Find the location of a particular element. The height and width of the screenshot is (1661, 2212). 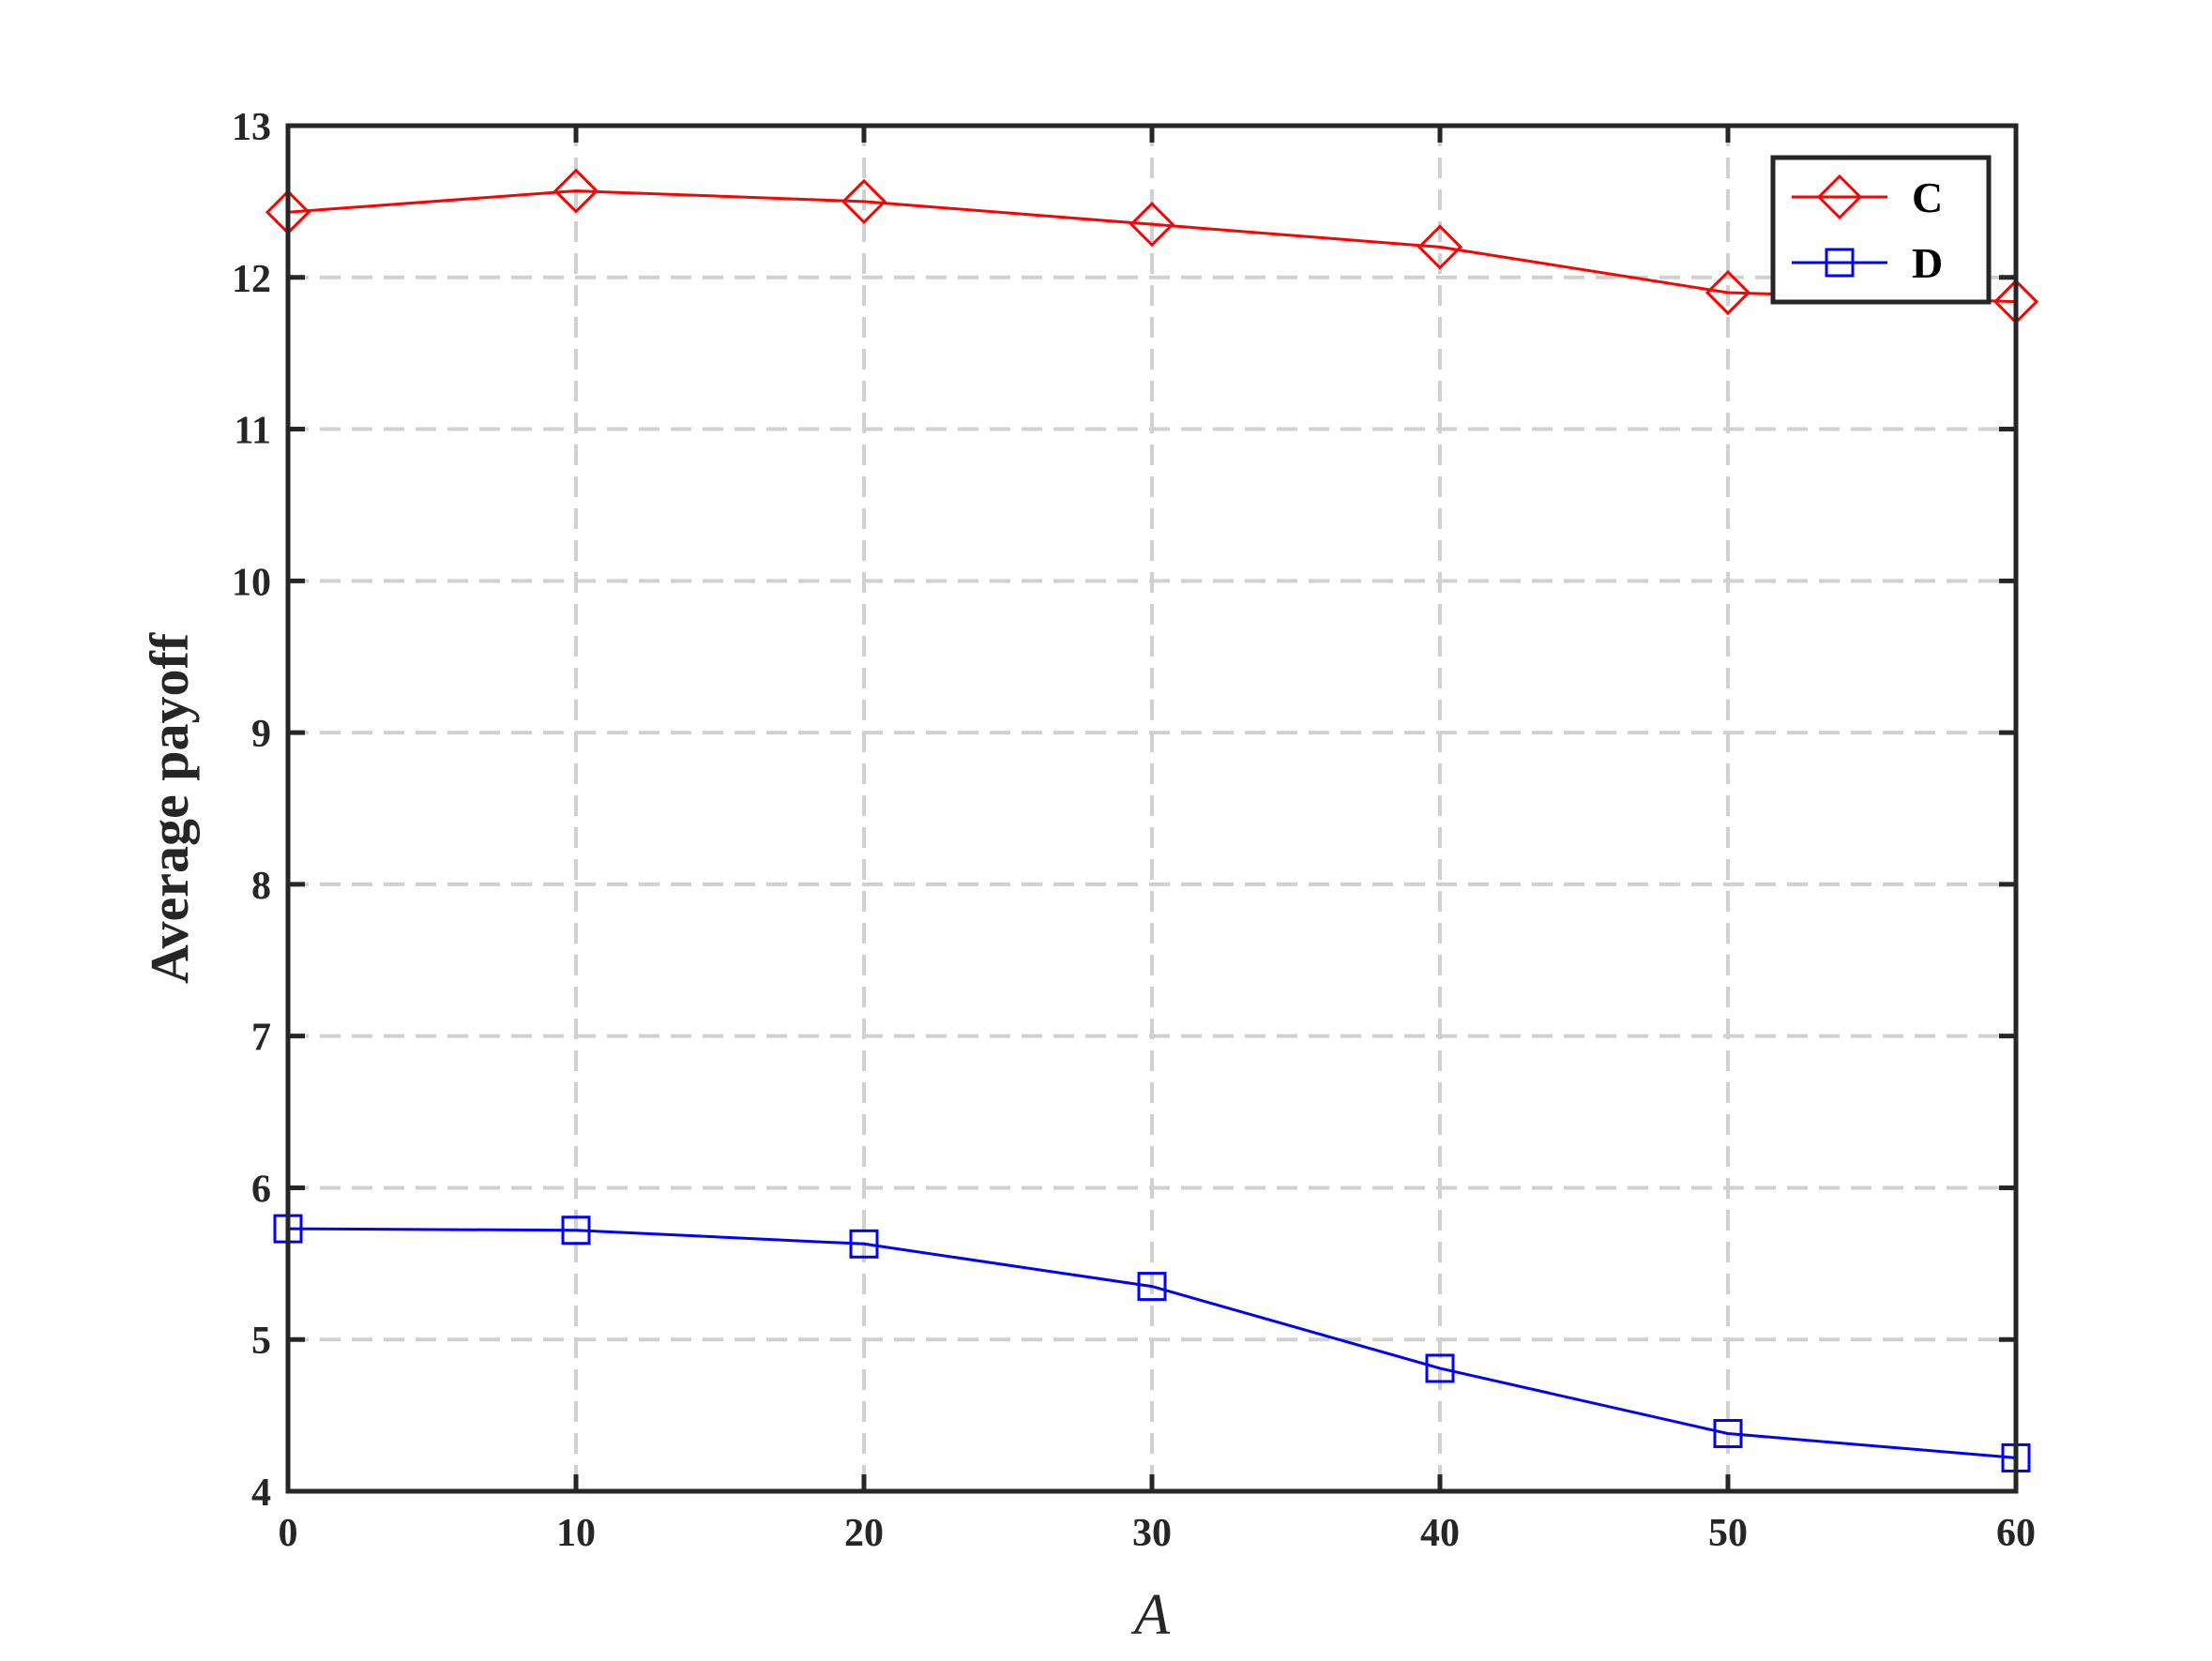

x-tick-label: 50 is located at coordinates (1728, 1533).